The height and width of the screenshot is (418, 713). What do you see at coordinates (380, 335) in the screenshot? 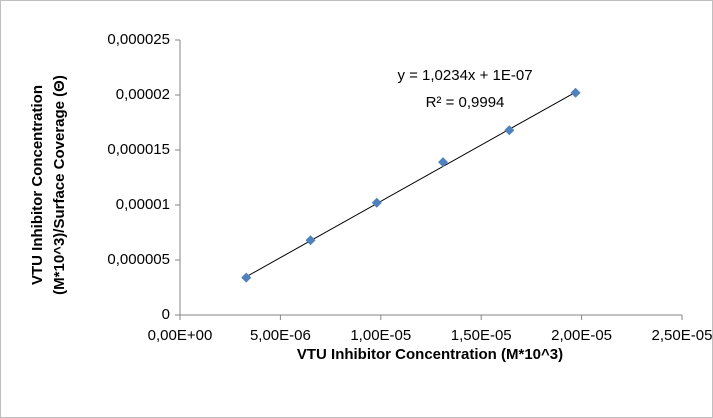
I see `x-tick-label: 1,00E-05` at bounding box center [380, 335].